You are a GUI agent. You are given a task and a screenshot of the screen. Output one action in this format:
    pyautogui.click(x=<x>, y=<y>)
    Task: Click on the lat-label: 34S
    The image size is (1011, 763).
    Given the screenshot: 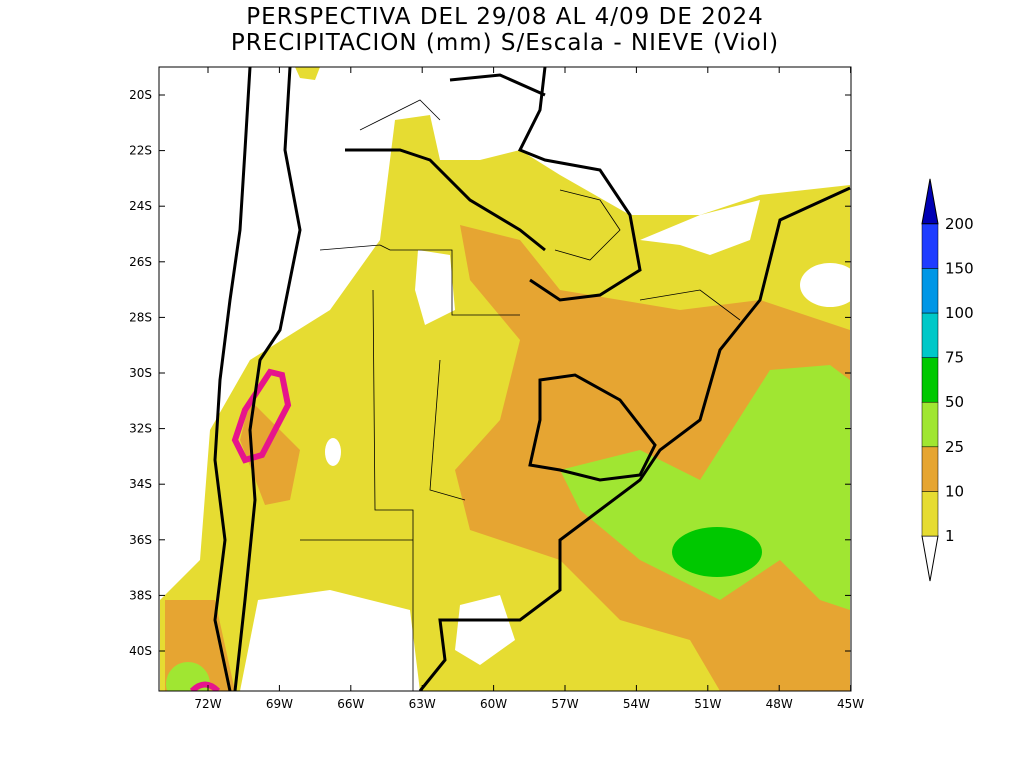 What is the action you would take?
    pyautogui.click(x=140, y=484)
    